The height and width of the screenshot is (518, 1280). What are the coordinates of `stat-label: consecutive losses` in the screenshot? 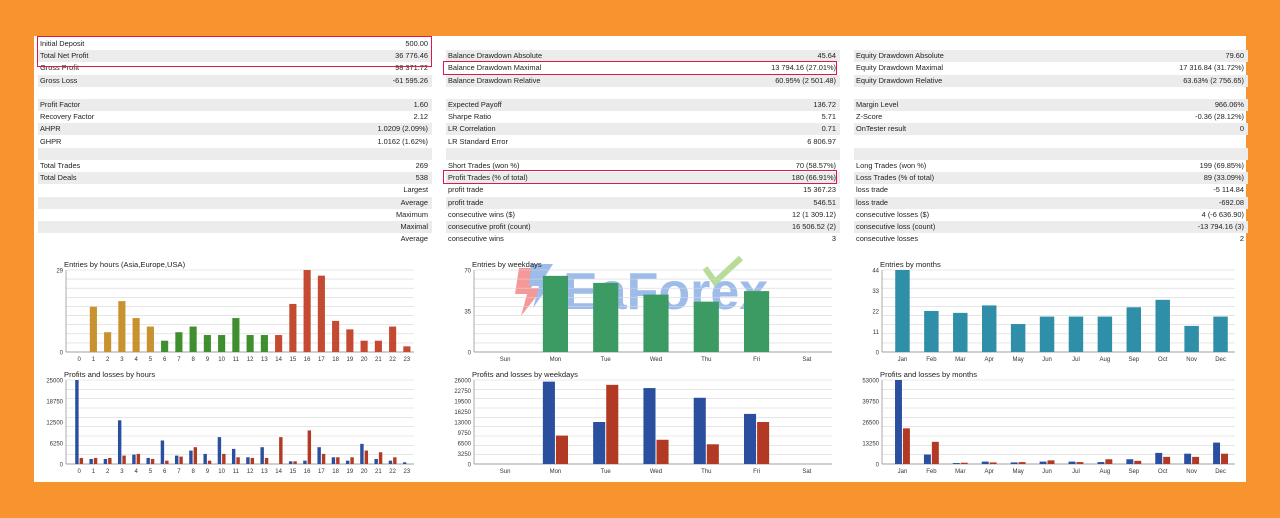 It's located at (887, 239).